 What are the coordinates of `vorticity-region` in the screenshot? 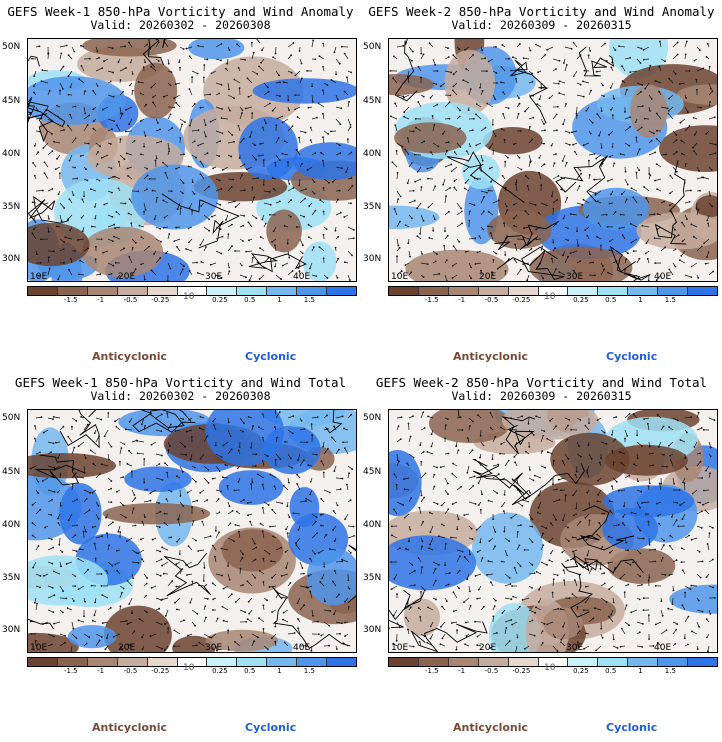 It's located at (59, 244).